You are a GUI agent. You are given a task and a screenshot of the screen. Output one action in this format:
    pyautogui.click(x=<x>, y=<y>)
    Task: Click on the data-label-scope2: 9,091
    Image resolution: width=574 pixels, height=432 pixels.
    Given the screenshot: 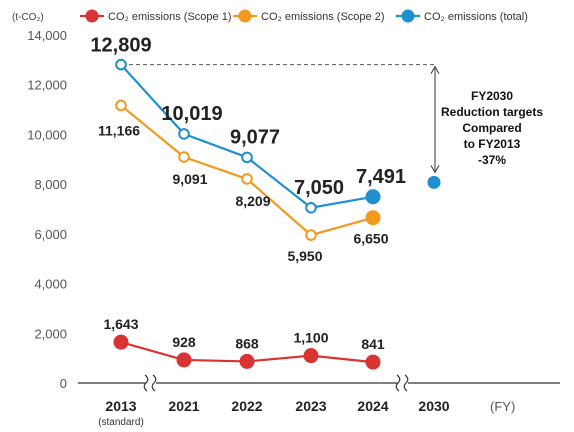 What is the action you would take?
    pyautogui.click(x=189, y=179)
    